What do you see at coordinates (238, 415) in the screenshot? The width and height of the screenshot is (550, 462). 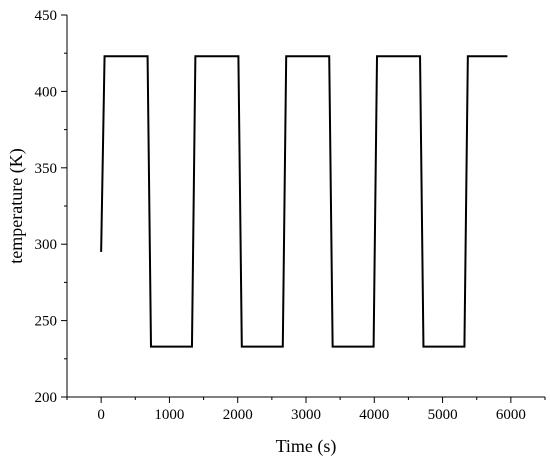 I see `x-tick-label: 2000` at bounding box center [238, 415].